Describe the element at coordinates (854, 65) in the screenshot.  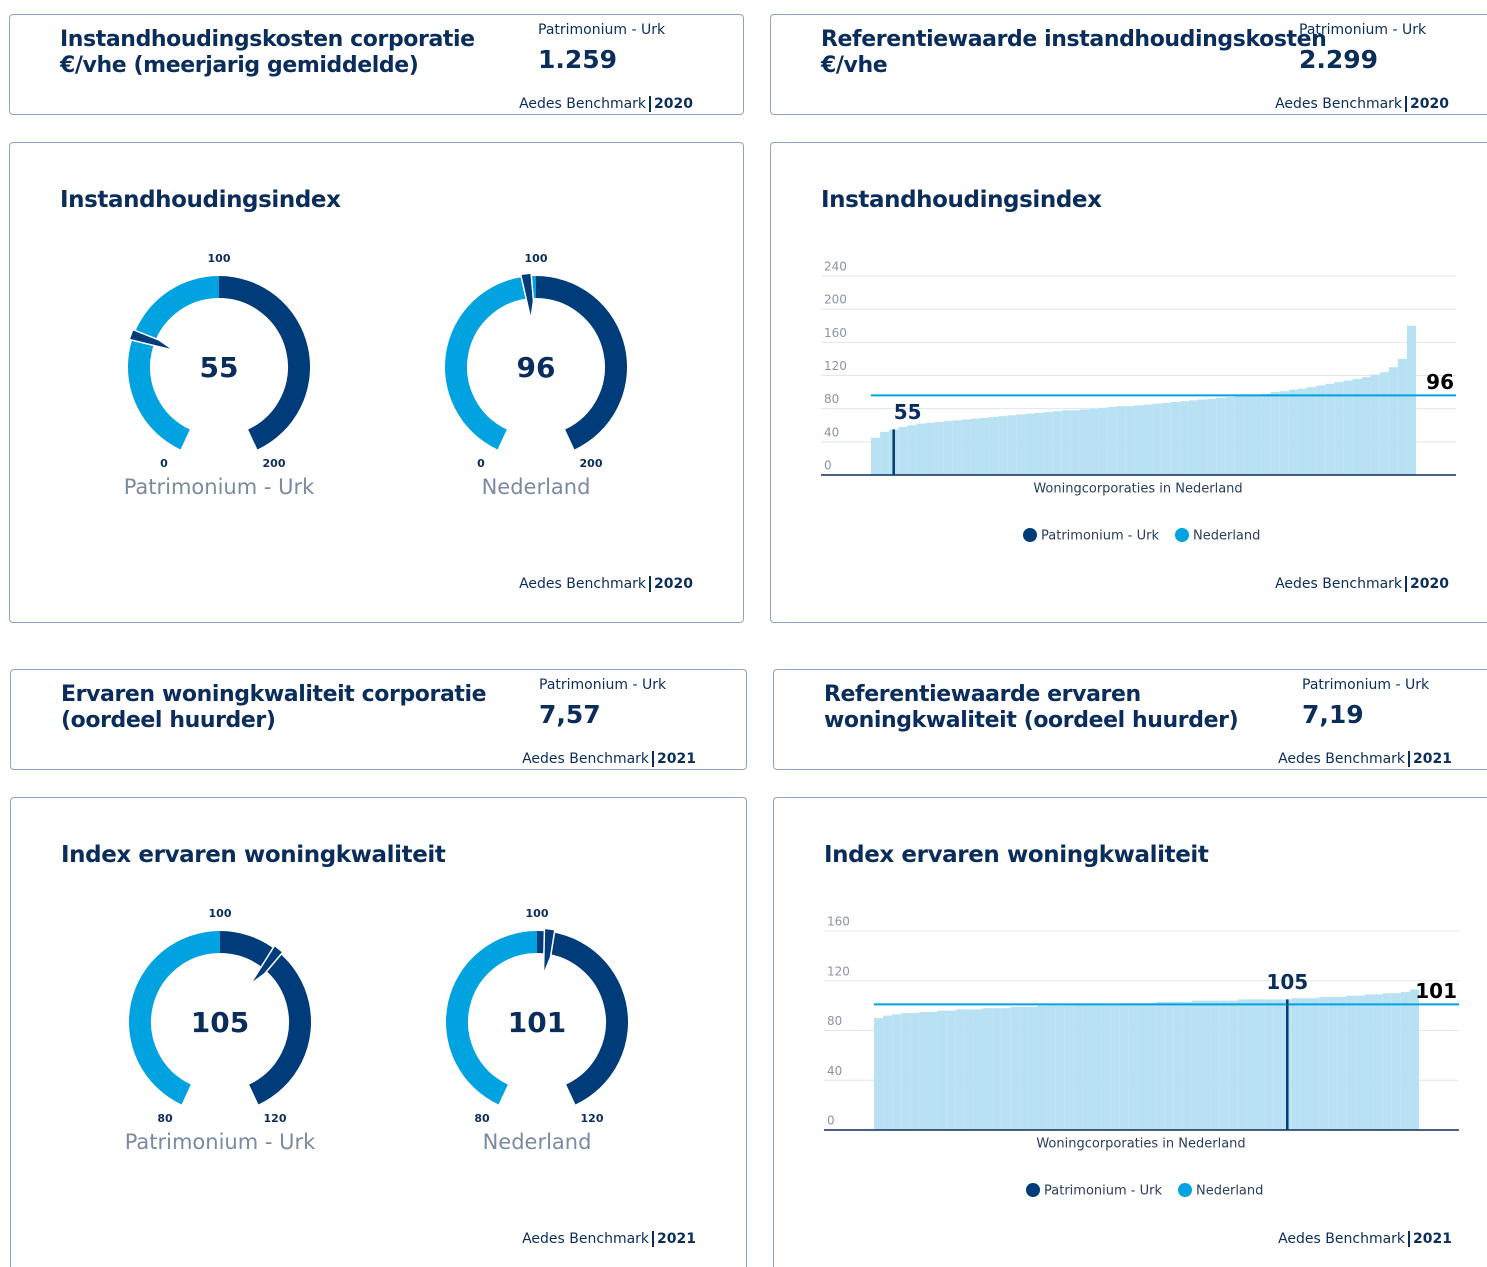
I see `card-title-line: €/vhe` at that location.